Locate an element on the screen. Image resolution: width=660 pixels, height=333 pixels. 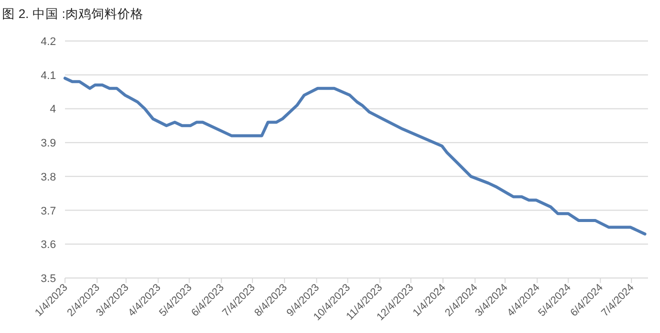
y-tick-label: 4 is located at coordinates (53, 110).